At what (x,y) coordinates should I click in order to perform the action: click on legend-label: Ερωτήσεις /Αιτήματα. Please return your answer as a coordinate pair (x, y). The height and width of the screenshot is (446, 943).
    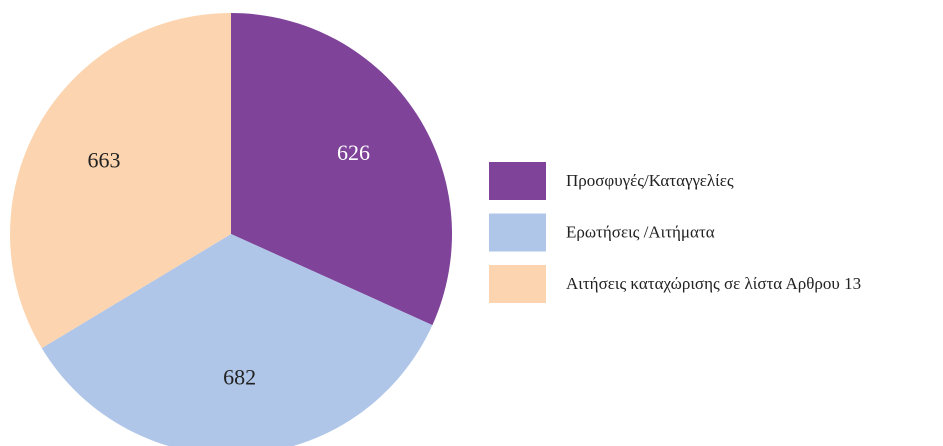
    Looking at the image, I should click on (640, 231).